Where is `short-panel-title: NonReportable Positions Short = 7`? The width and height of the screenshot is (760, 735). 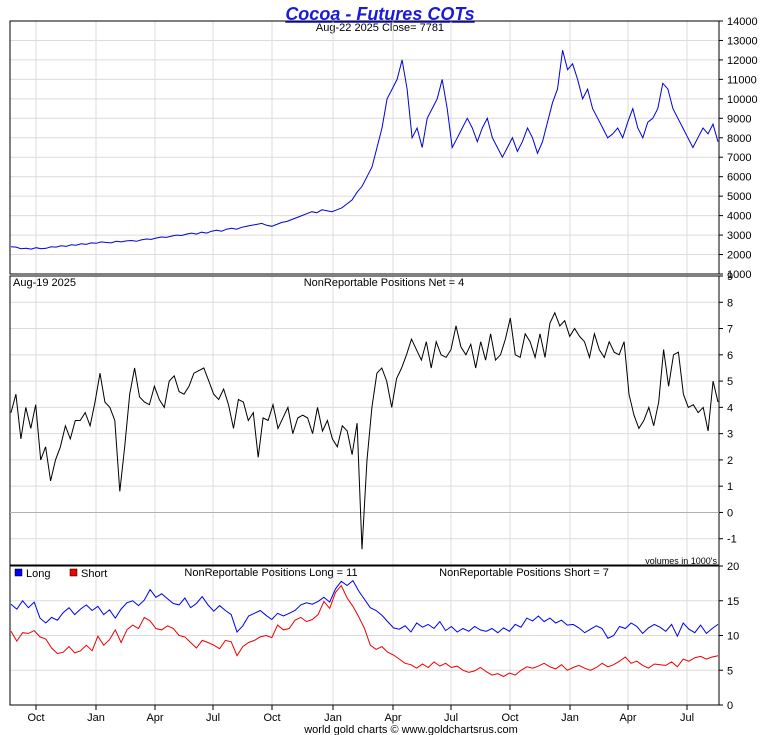
short-panel-title: NonReportable Positions Short = 7 is located at coordinates (524, 573).